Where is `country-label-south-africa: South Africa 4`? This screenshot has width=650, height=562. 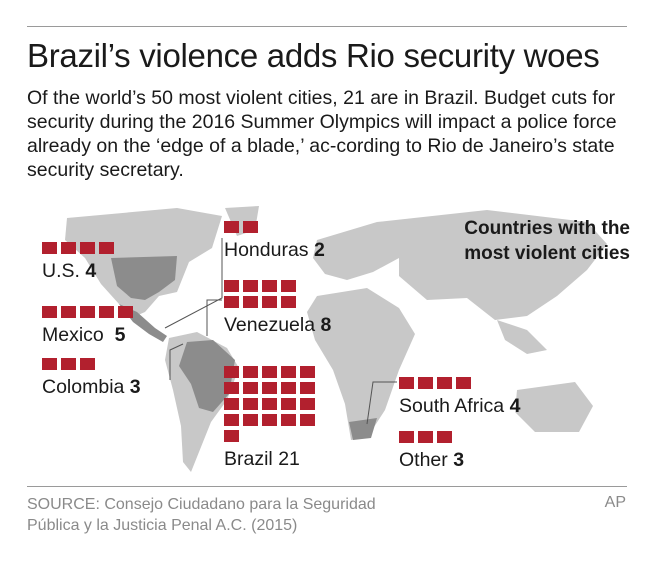
country-label-south-africa: South Africa 4 is located at coordinates (459, 406).